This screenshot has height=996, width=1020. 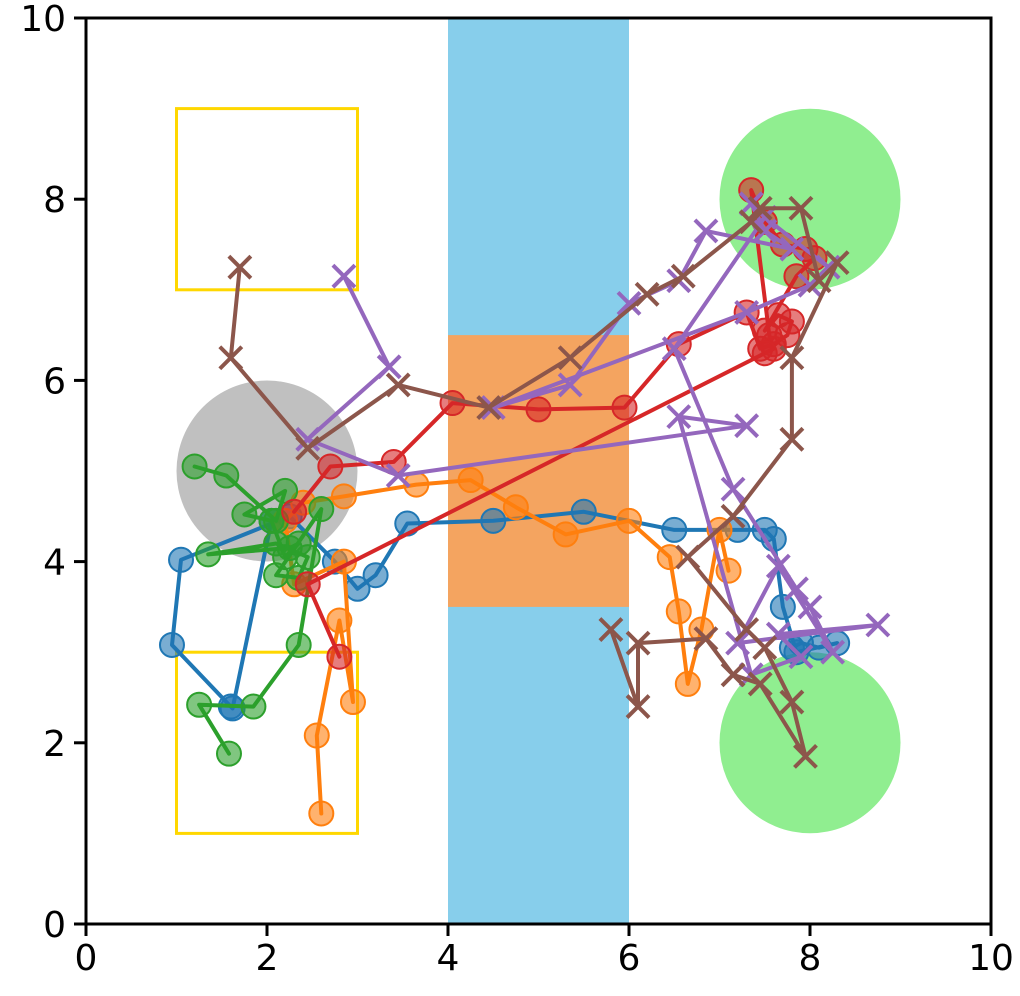 I want to click on x-tick-label-2: 4, so click(x=448, y=958).